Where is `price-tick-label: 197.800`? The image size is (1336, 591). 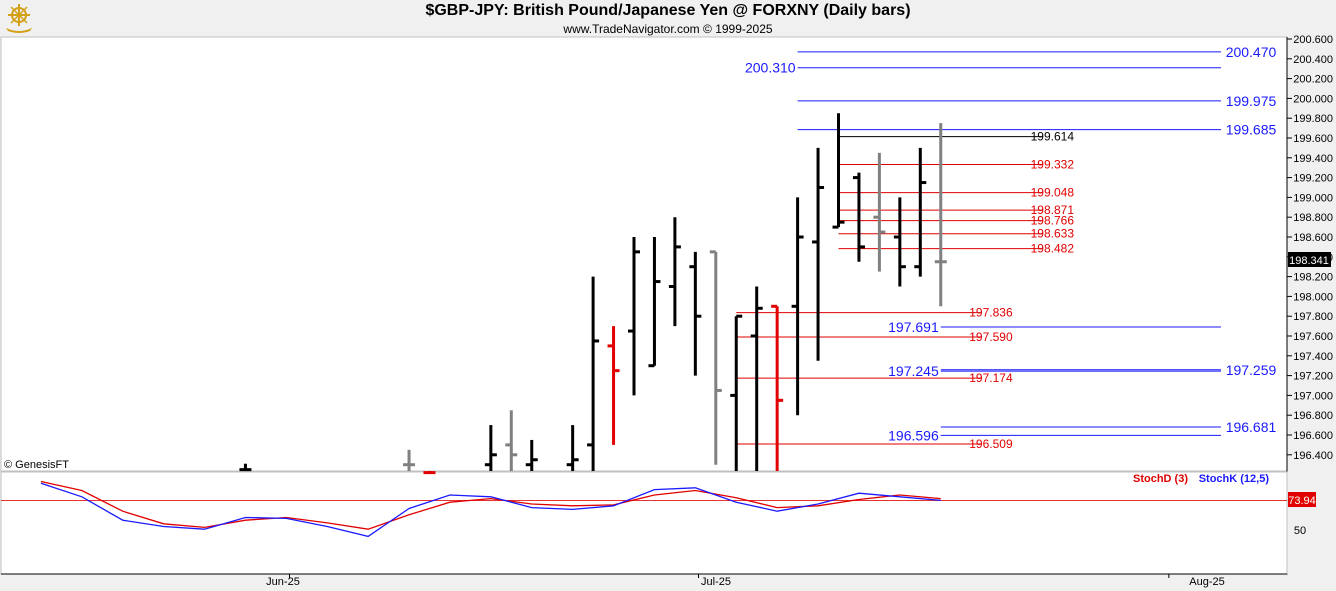
price-tick-label: 197.800 is located at coordinates (1313, 317).